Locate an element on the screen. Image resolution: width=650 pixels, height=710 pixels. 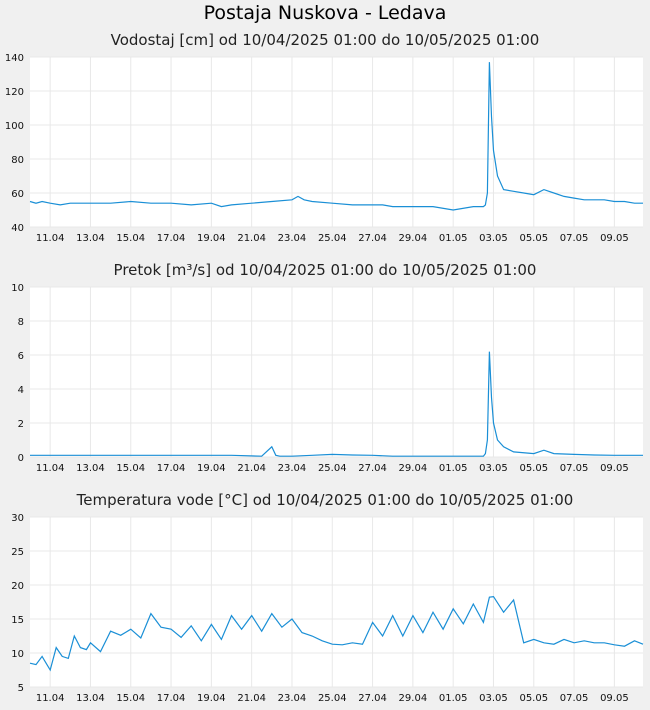
station-title: Postaja Nuskova - Ledava is located at coordinates (325, 13).